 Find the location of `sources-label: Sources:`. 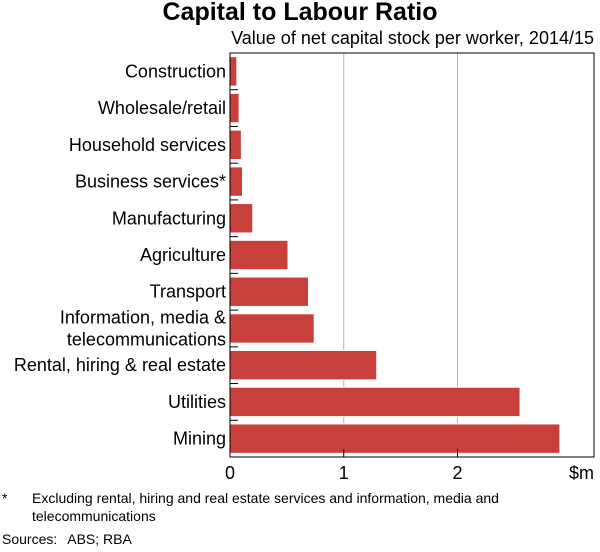

sources-label: Sources: is located at coordinates (30, 539).